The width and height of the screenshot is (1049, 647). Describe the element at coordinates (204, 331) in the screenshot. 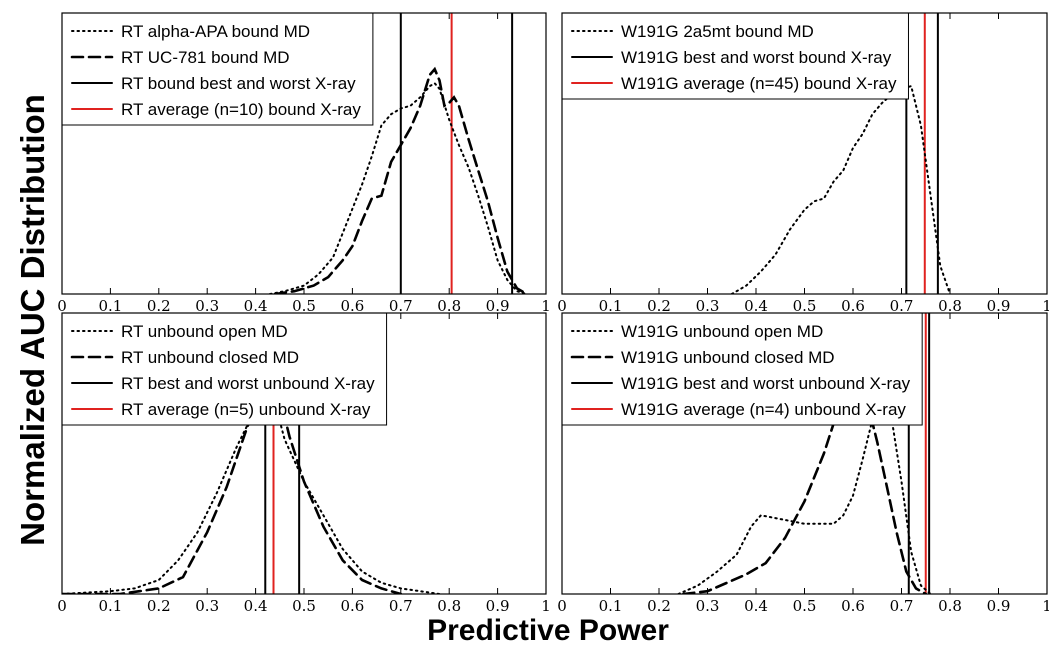

I see `legend-label: RT unbound open MD` at that location.